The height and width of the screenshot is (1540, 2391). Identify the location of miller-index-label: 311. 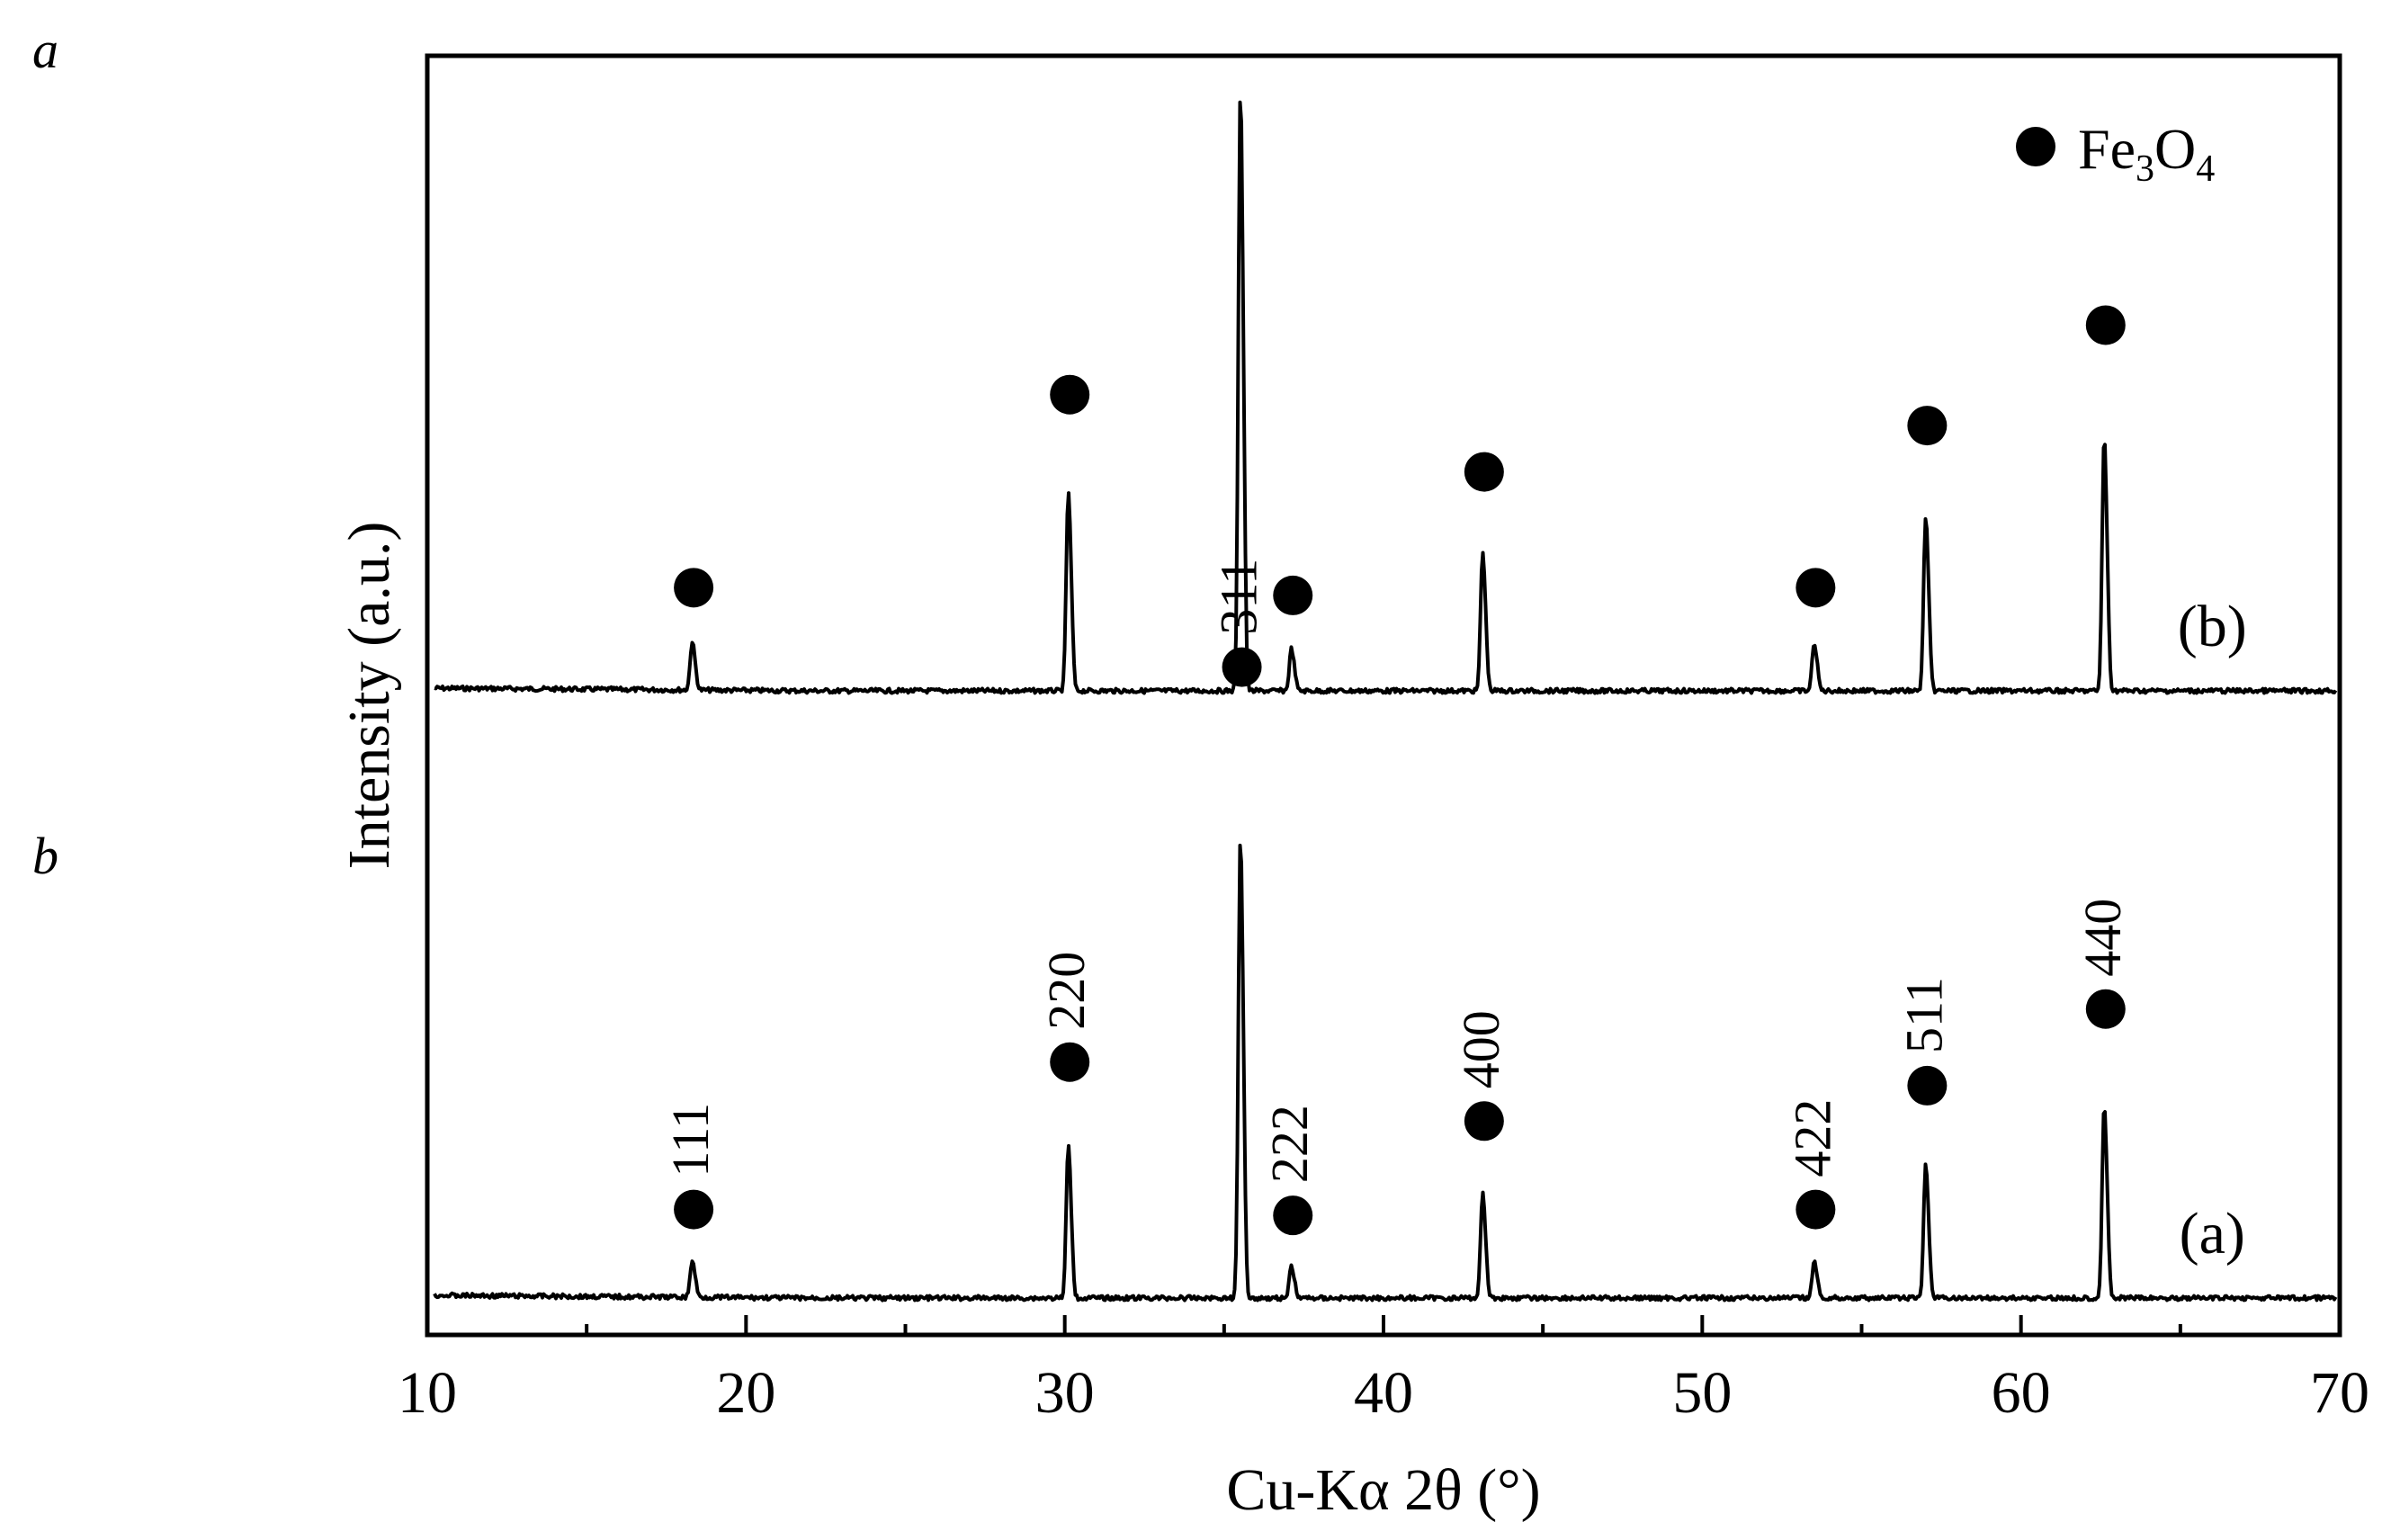
(1239, 597).